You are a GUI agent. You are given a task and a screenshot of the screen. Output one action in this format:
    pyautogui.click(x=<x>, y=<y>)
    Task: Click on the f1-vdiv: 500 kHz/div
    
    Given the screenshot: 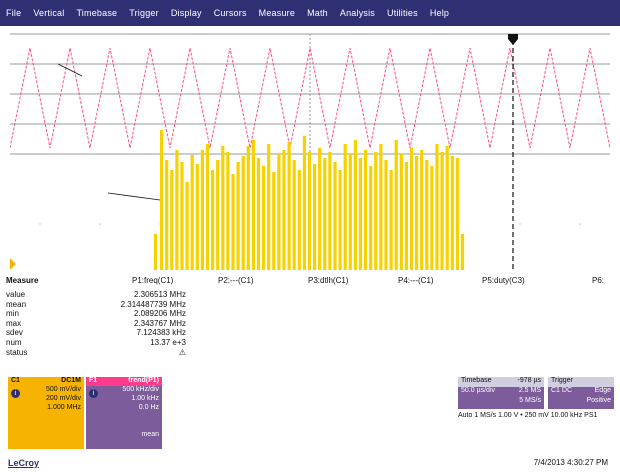 What is the action you would take?
    pyautogui.click(x=140, y=389)
    